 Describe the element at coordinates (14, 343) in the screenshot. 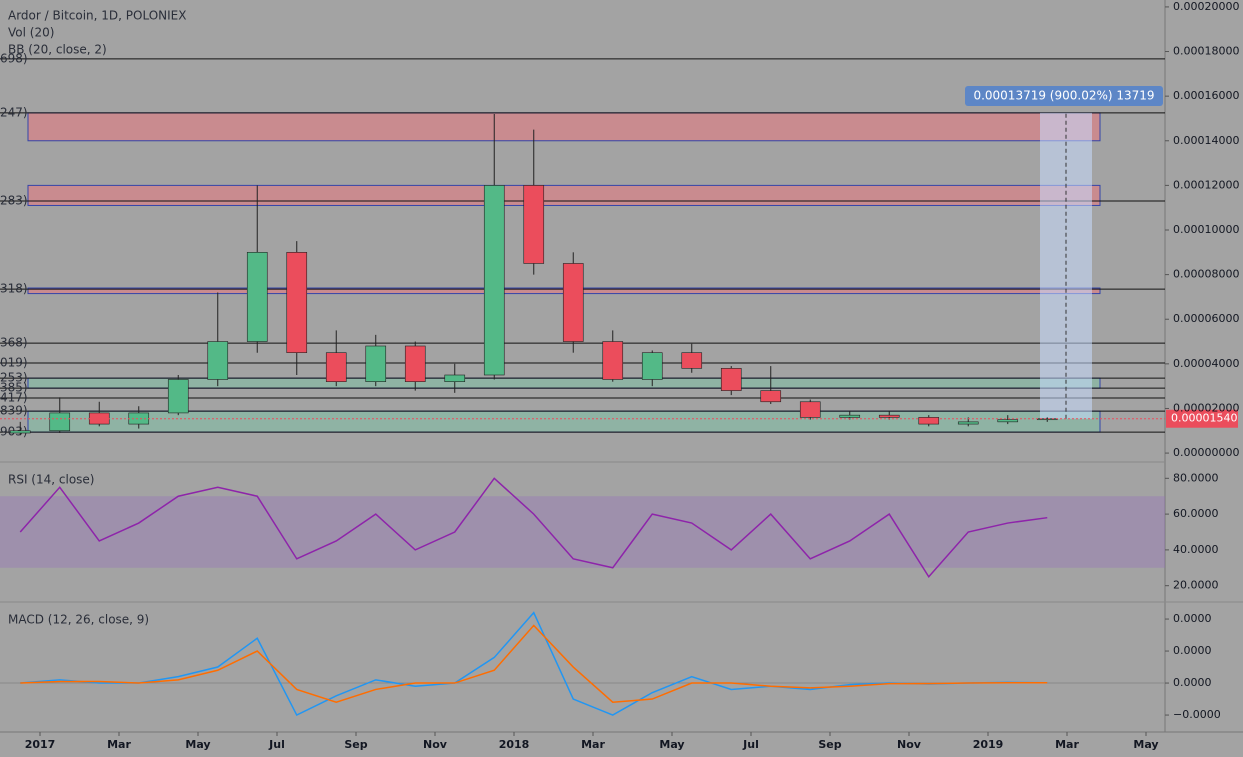

I see `level-label: 368)` at that location.